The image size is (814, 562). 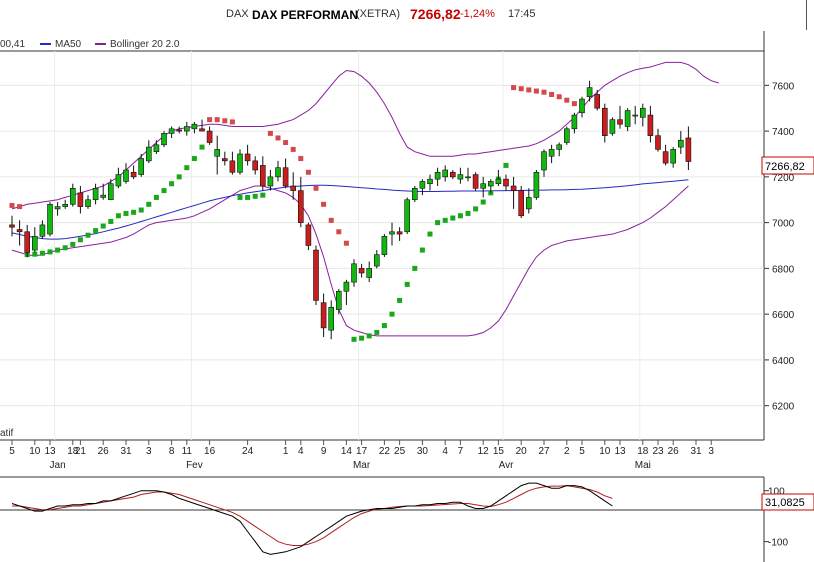 What do you see at coordinates (12, 44) in the screenshot?
I see `legend-first-item: 00,41` at bounding box center [12, 44].